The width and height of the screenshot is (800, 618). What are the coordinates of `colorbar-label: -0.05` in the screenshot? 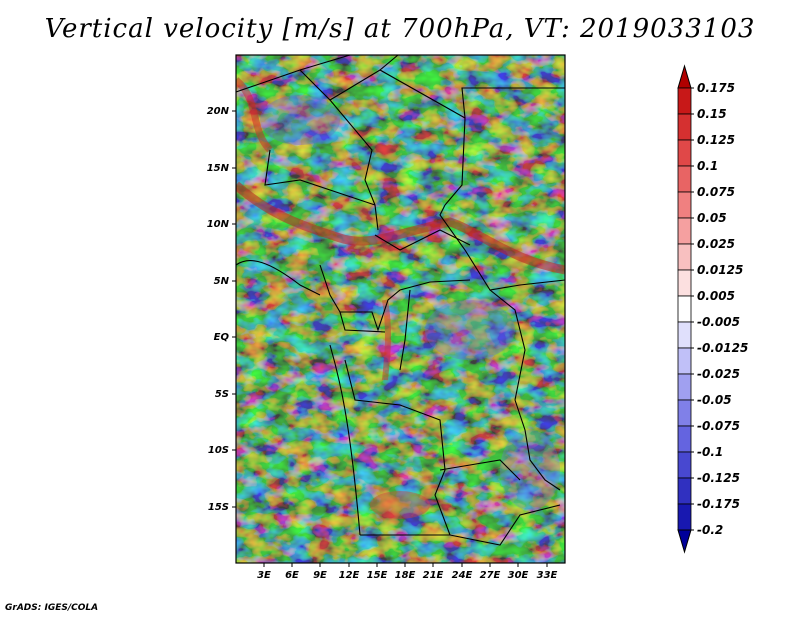 It's located at (714, 400).